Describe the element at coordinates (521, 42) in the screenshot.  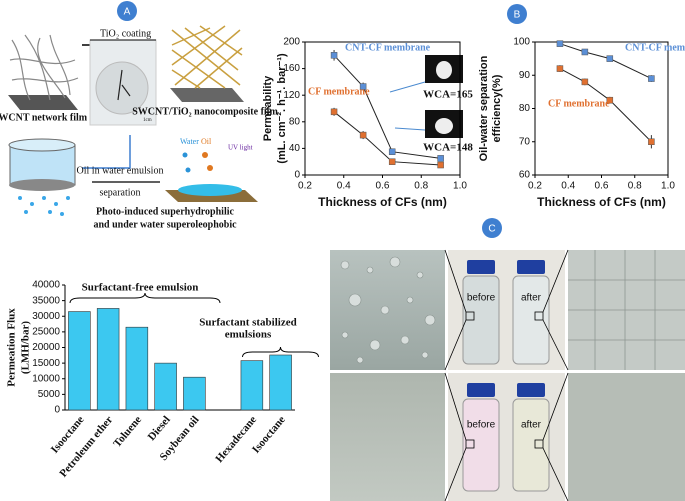
I see `y-tick-label: 100` at that location.